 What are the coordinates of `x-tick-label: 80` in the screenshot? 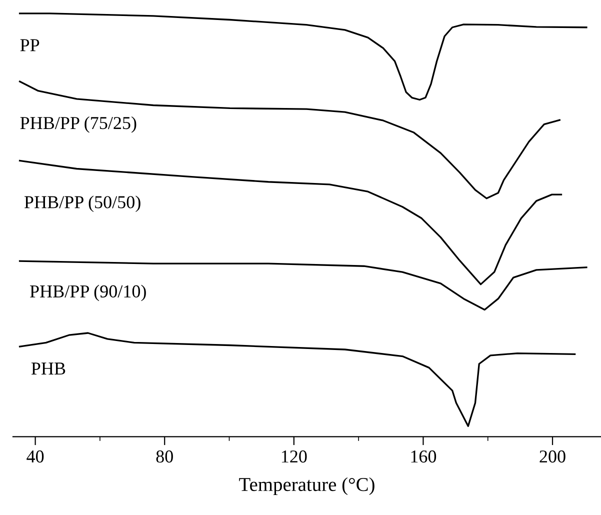 It's located at (164, 456).